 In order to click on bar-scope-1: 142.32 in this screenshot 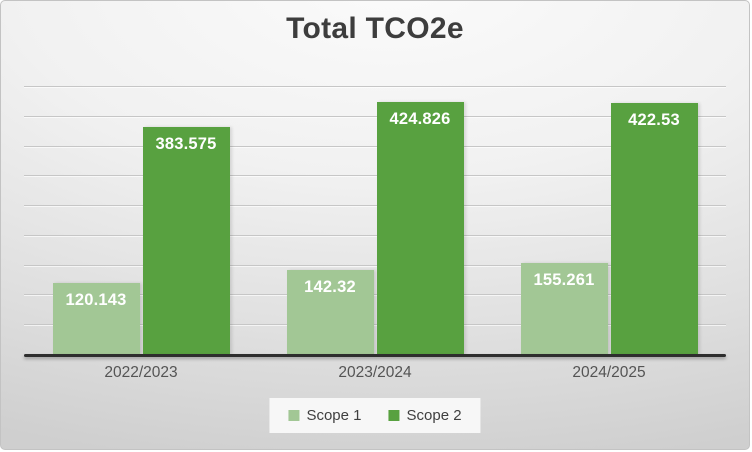, I will do `click(330, 312)`.